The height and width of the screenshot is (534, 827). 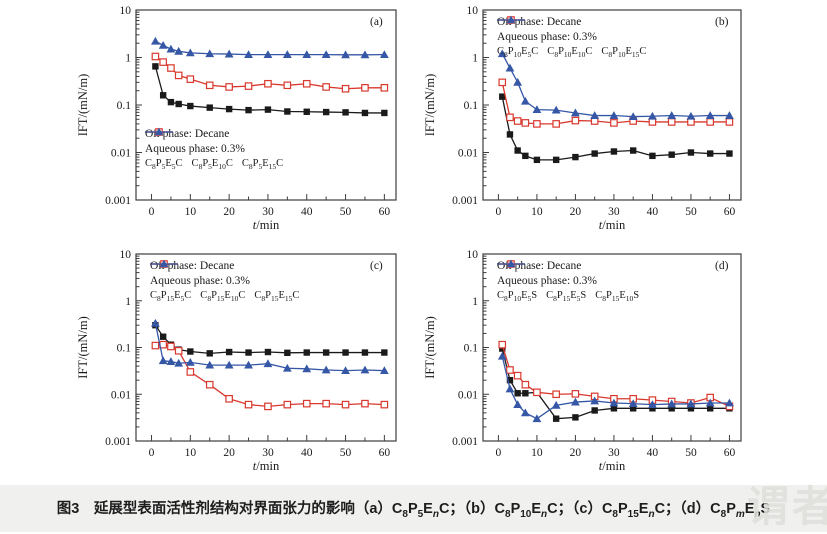 I want to click on legend: C8P5E5C C8P5E10C C8P5E15C, so click(x=214, y=149).